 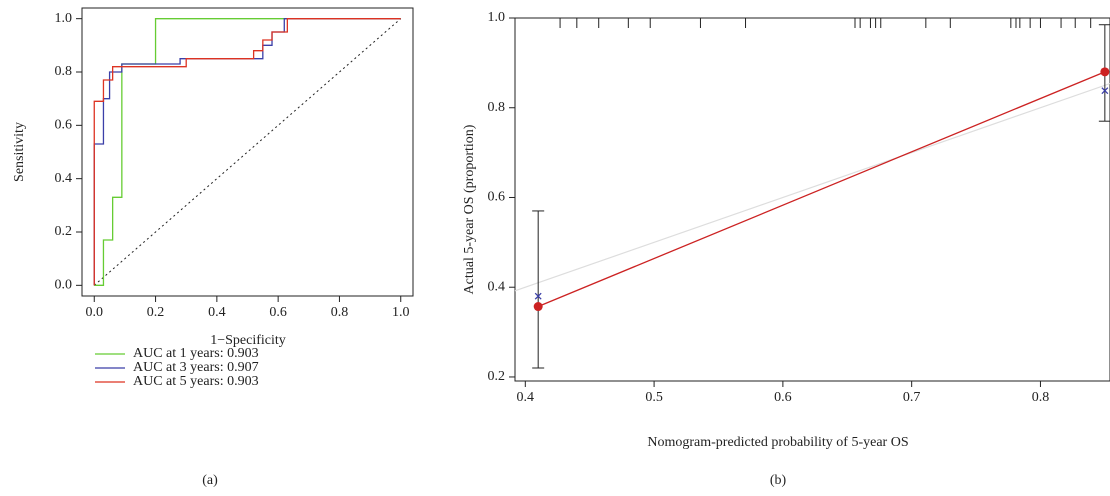 I want to click on y-axis-label: Actual 5-year OS (proportion), so click(x=469, y=209).